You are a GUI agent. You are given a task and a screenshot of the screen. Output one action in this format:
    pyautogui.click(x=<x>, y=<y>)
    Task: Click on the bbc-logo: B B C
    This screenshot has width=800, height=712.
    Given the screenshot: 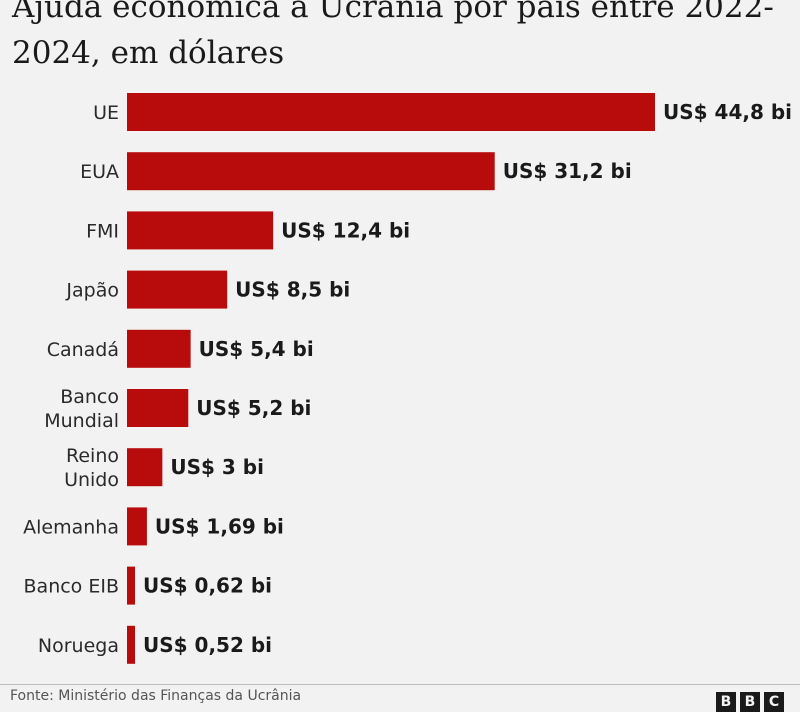 What is the action you would take?
    pyautogui.click(x=750, y=702)
    